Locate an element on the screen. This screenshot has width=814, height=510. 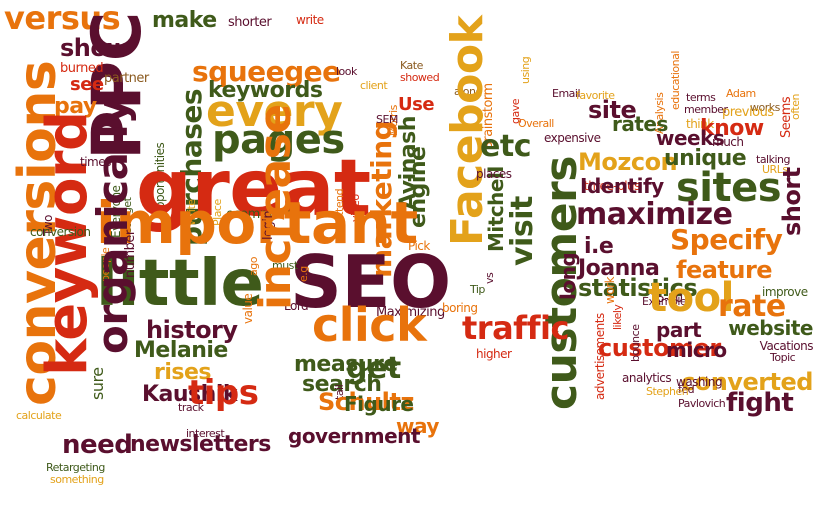
cloud-word: Identify is located at coordinates (622, 186).